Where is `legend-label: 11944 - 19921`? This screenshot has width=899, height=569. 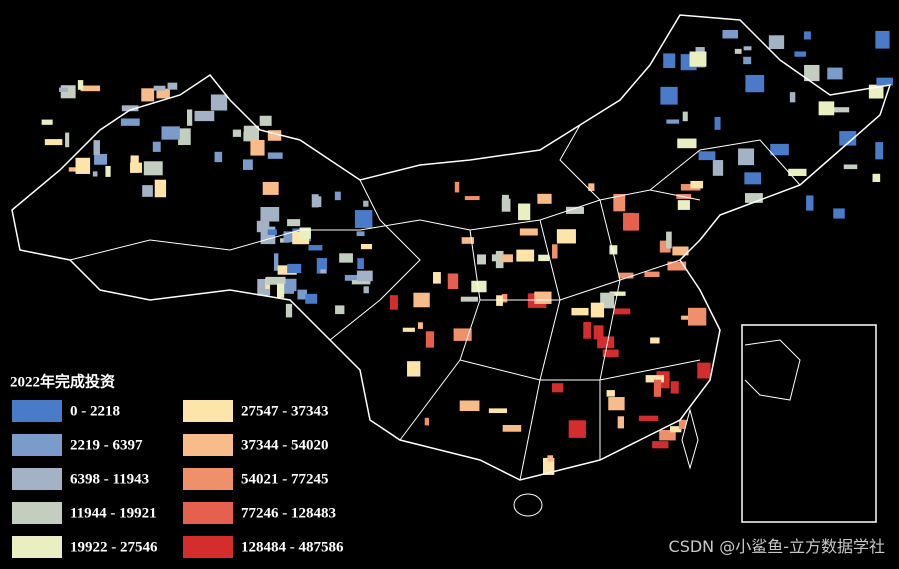 legend-label: 11944 - 19921 is located at coordinates (113, 513).